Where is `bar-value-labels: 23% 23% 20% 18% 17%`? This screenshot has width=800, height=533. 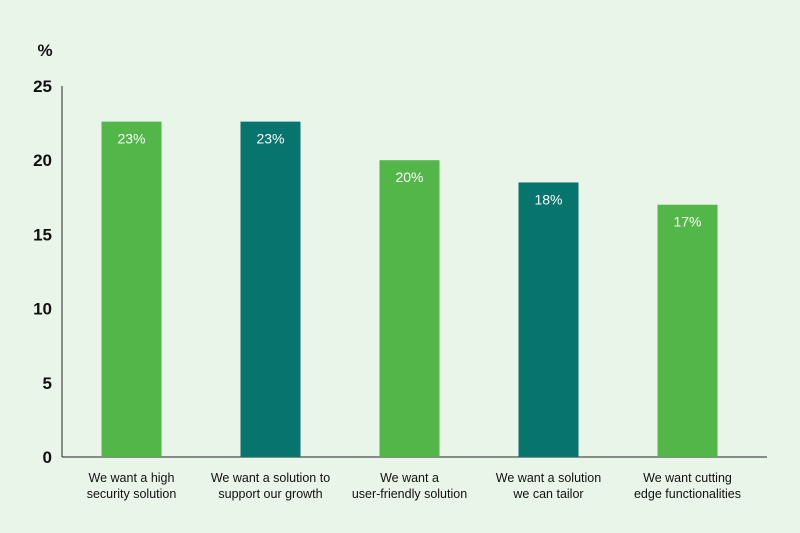
bar-value-labels: 23% 23% 20% 18% 17% is located at coordinates (409, 180).